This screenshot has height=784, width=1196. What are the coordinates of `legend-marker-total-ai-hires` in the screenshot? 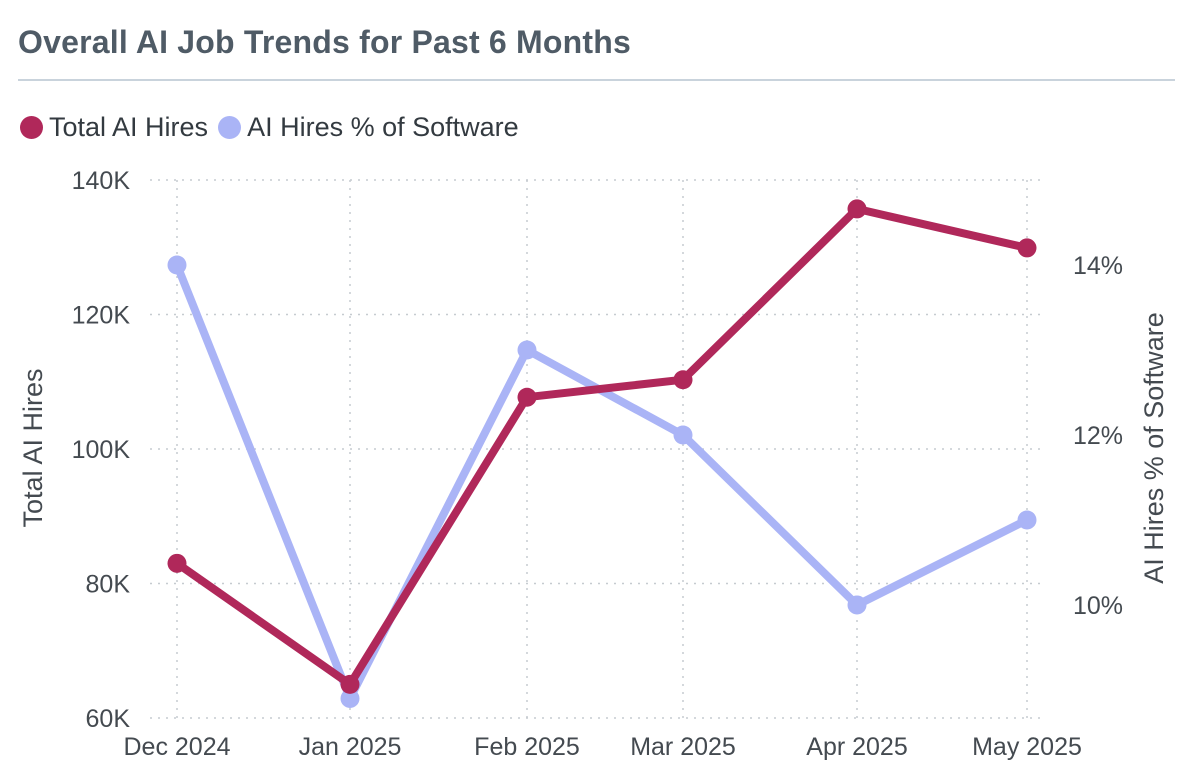 It's located at (31, 127).